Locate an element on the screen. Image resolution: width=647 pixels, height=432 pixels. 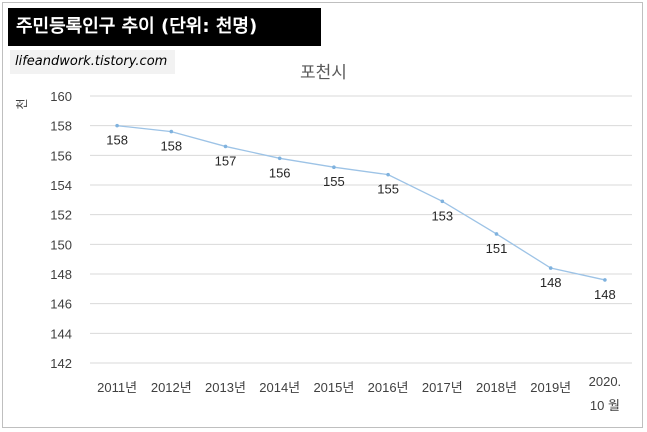
y-axis-label: 천 is located at coordinates (21, 103).